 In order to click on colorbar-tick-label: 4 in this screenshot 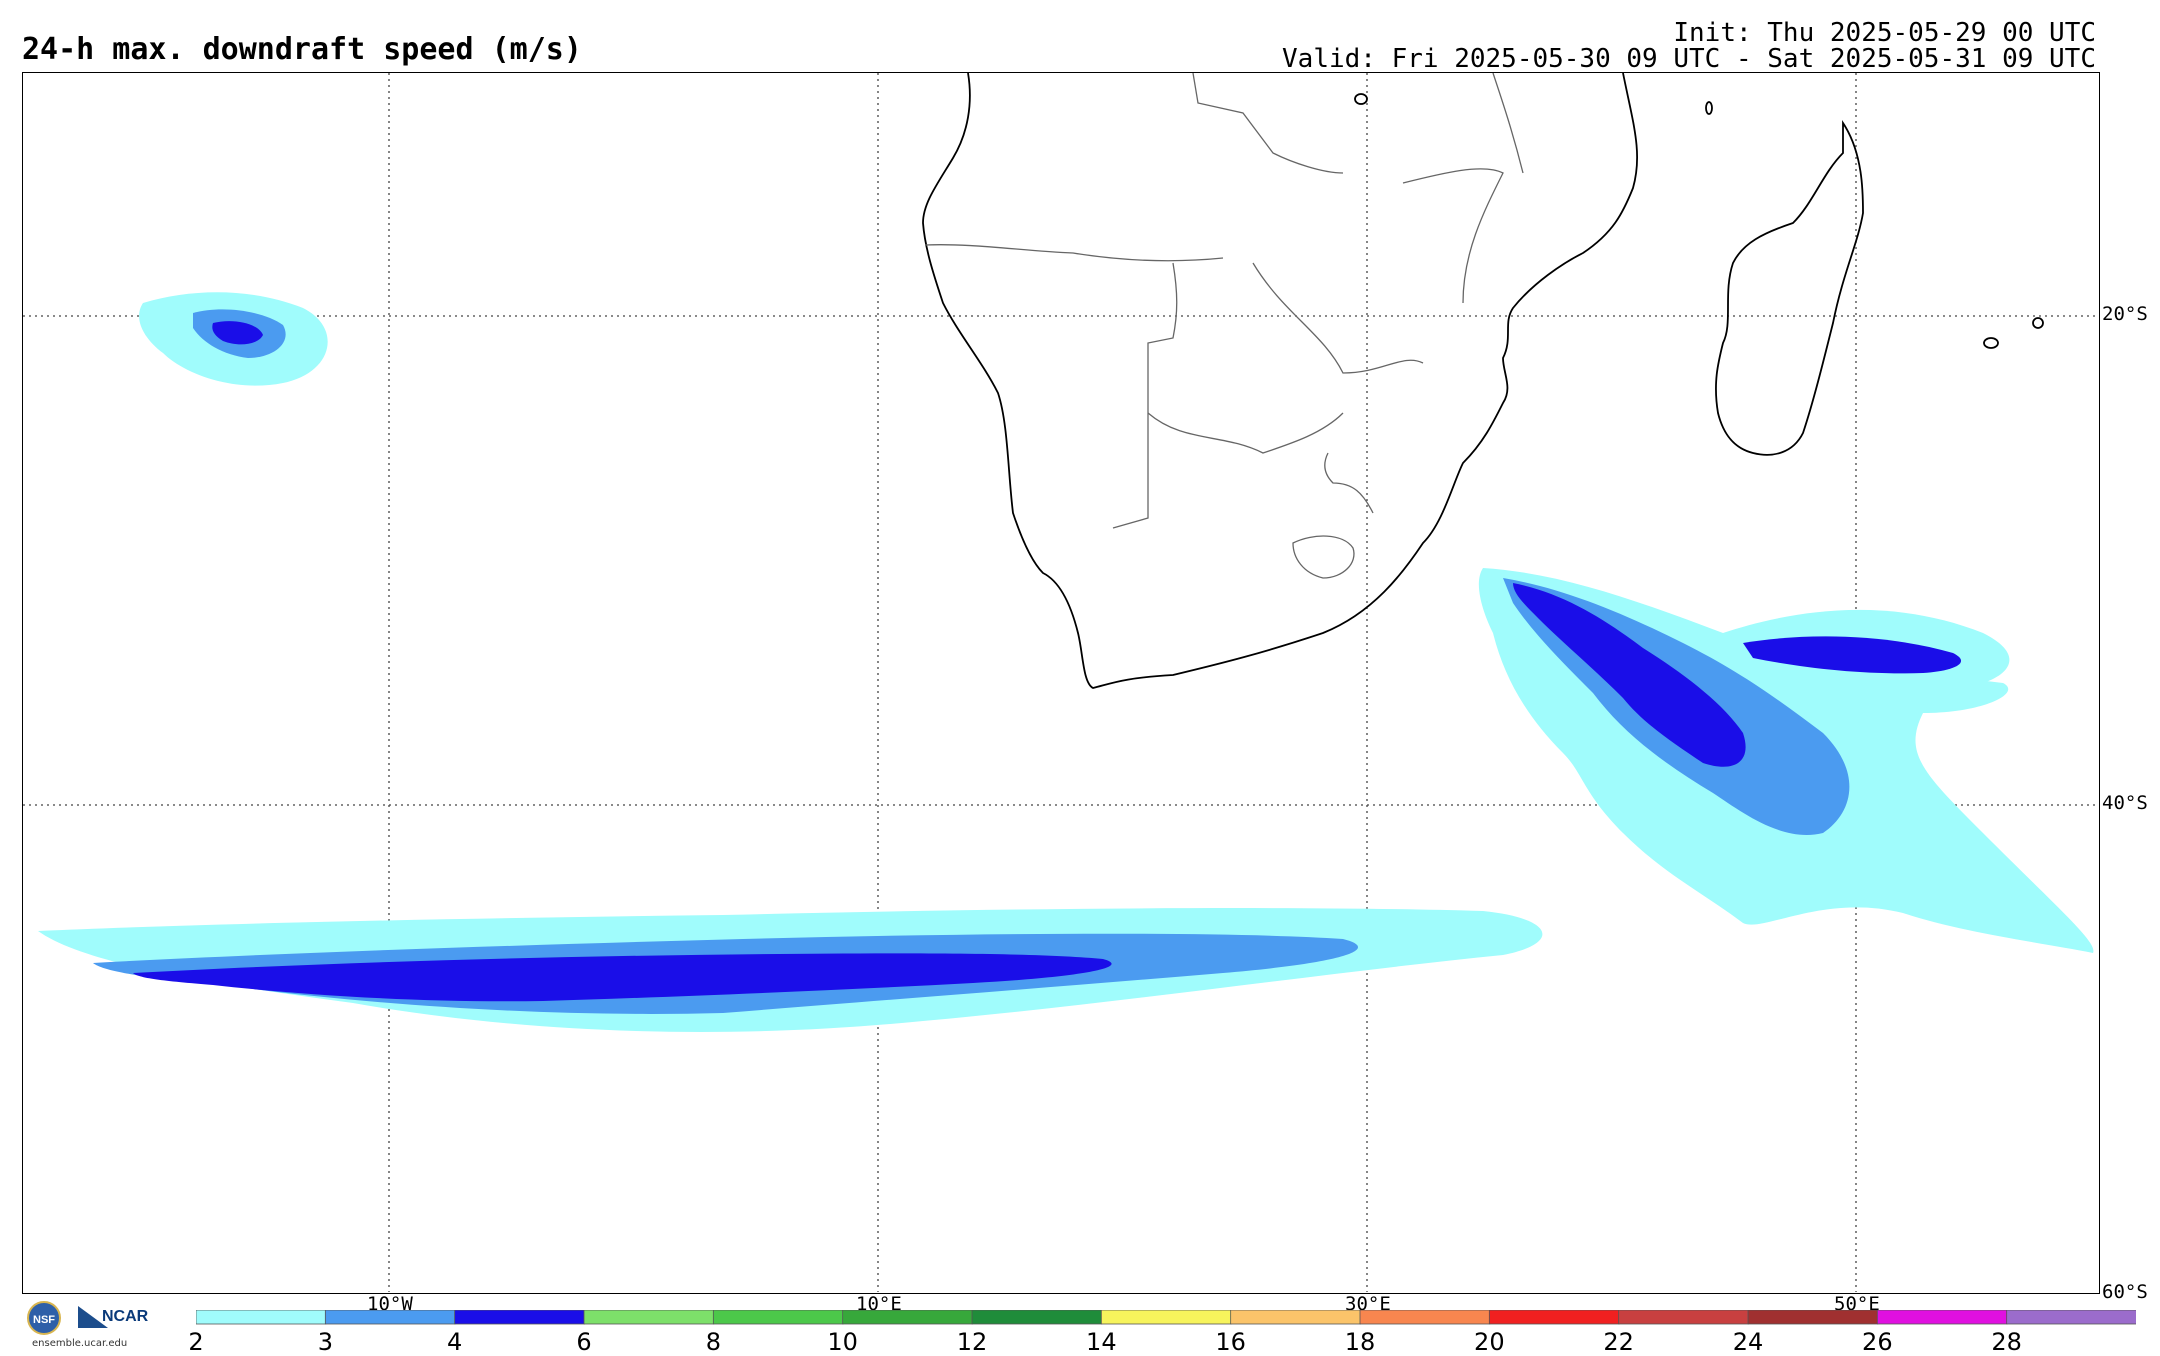, I will do `click(455, 1342)`.